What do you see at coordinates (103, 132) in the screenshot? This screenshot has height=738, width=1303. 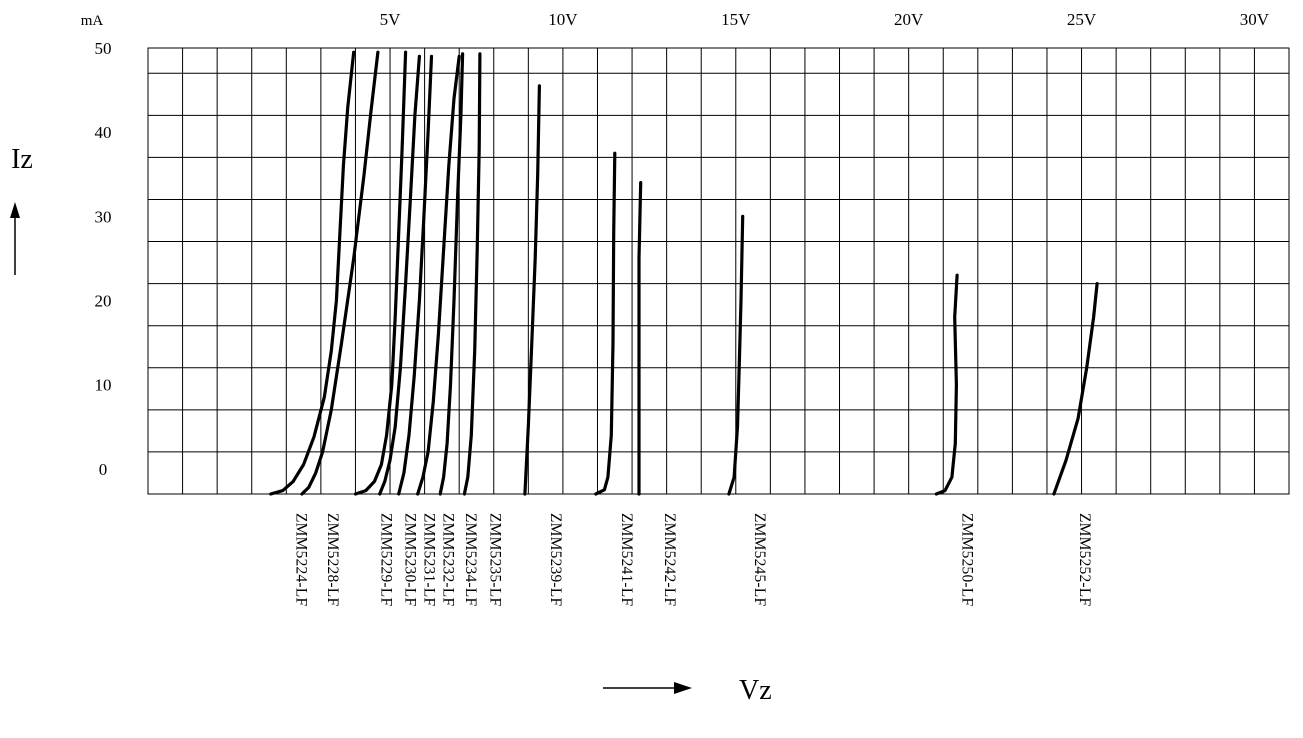 I see `y-tick-label: 40` at bounding box center [103, 132].